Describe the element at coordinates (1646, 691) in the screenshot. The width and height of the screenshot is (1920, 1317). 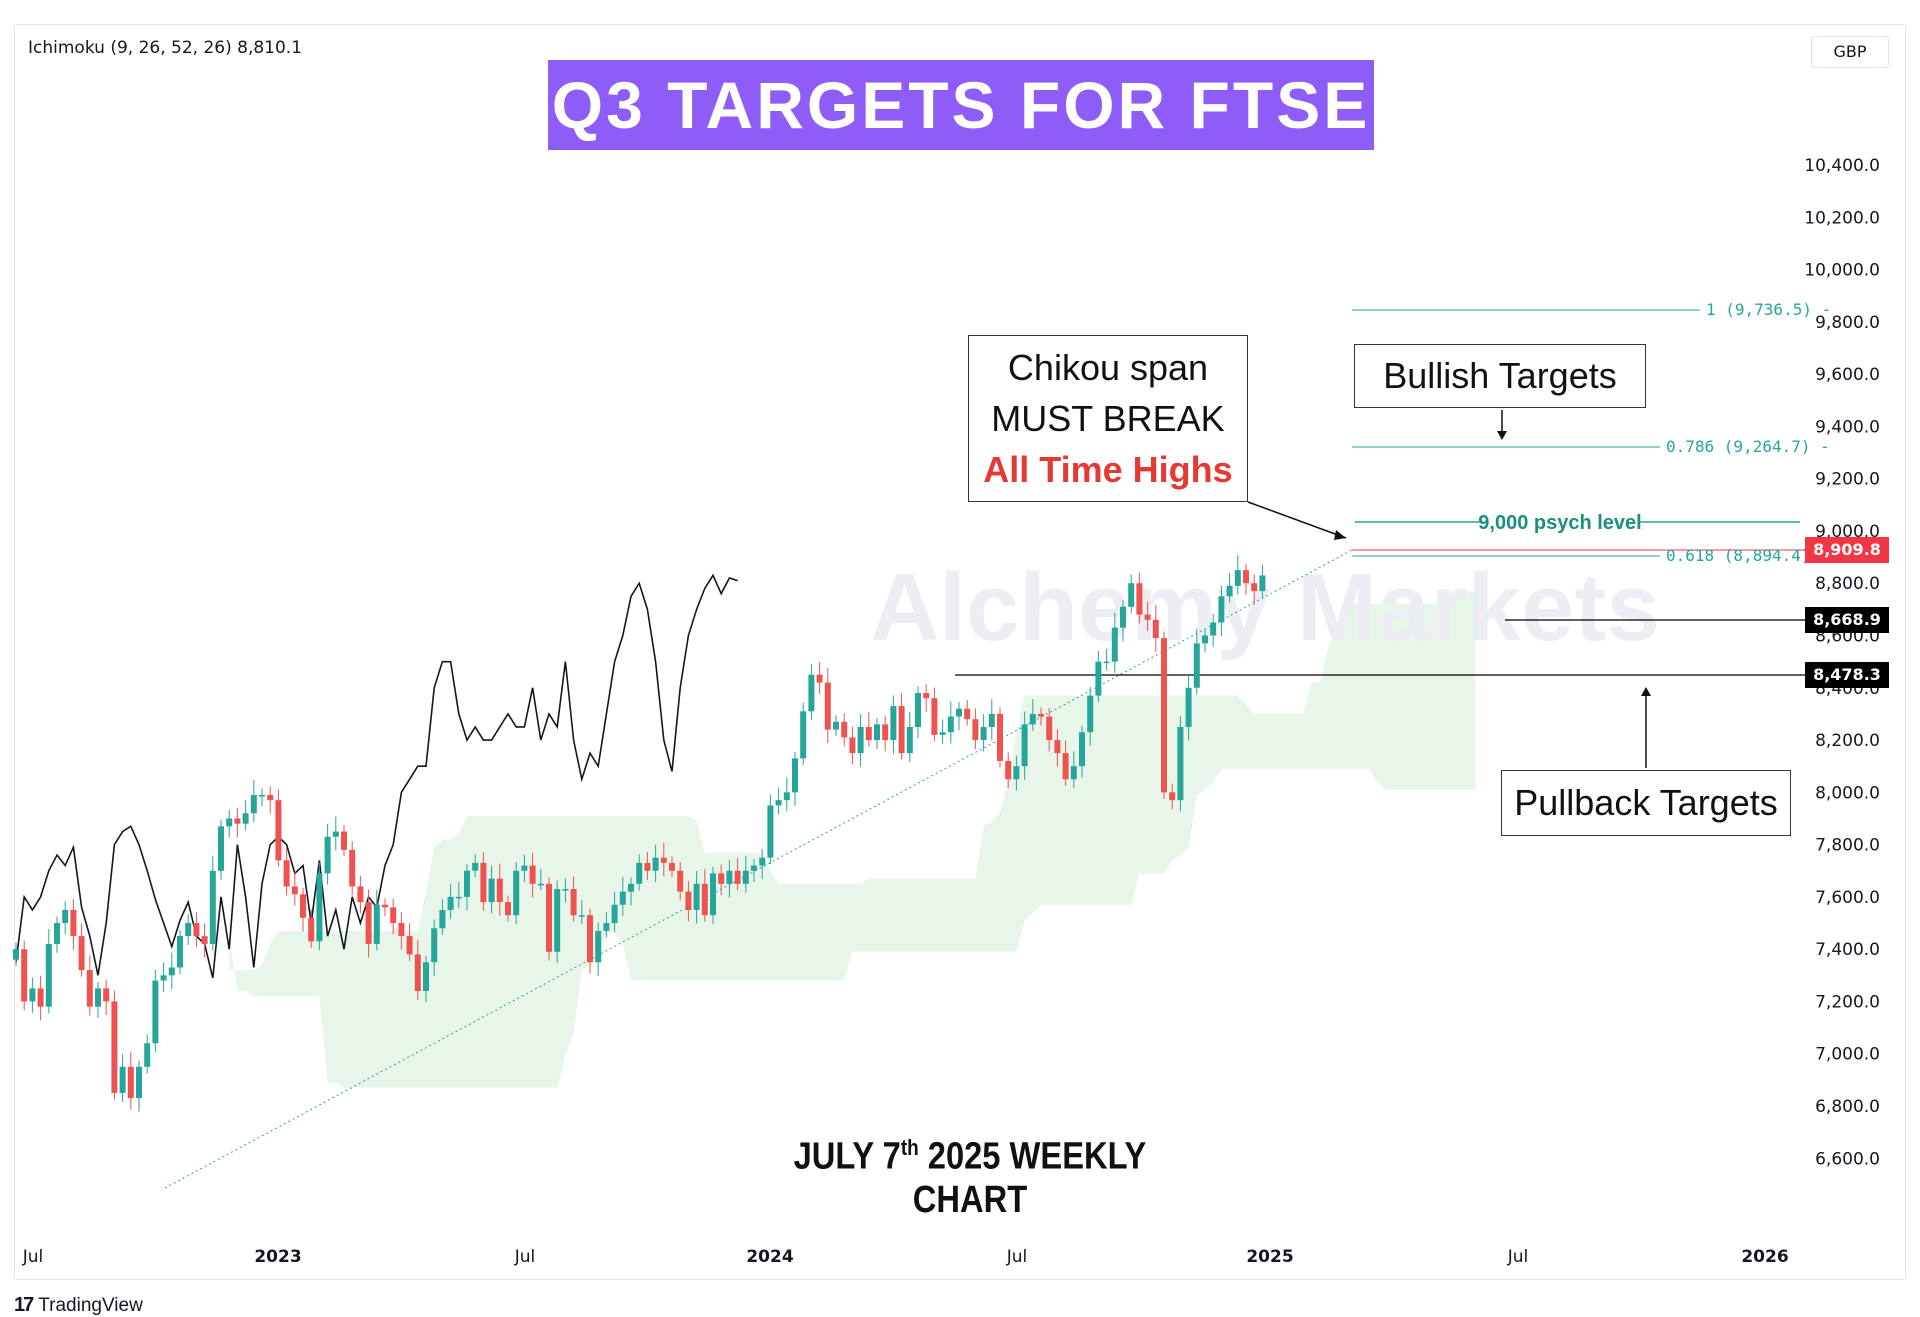
I see `pullback-arrow-head` at that location.